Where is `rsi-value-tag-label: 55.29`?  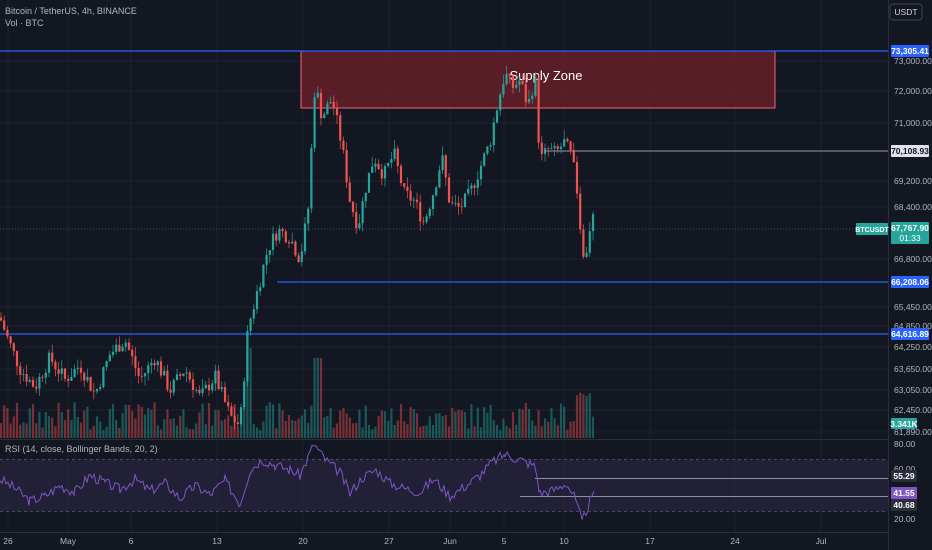 rsi-value-tag-label: 55.29 is located at coordinates (904, 476).